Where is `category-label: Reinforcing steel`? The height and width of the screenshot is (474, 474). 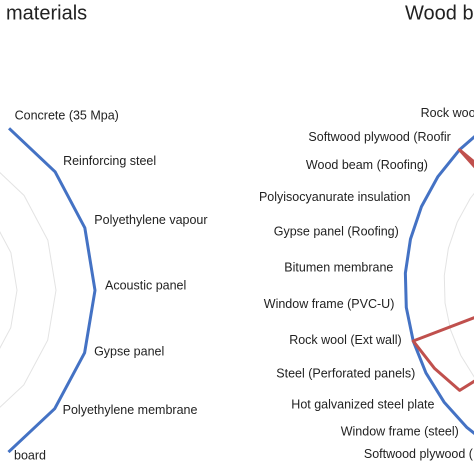
category-label: Reinforcing steel is located at coordinates (109, 161).